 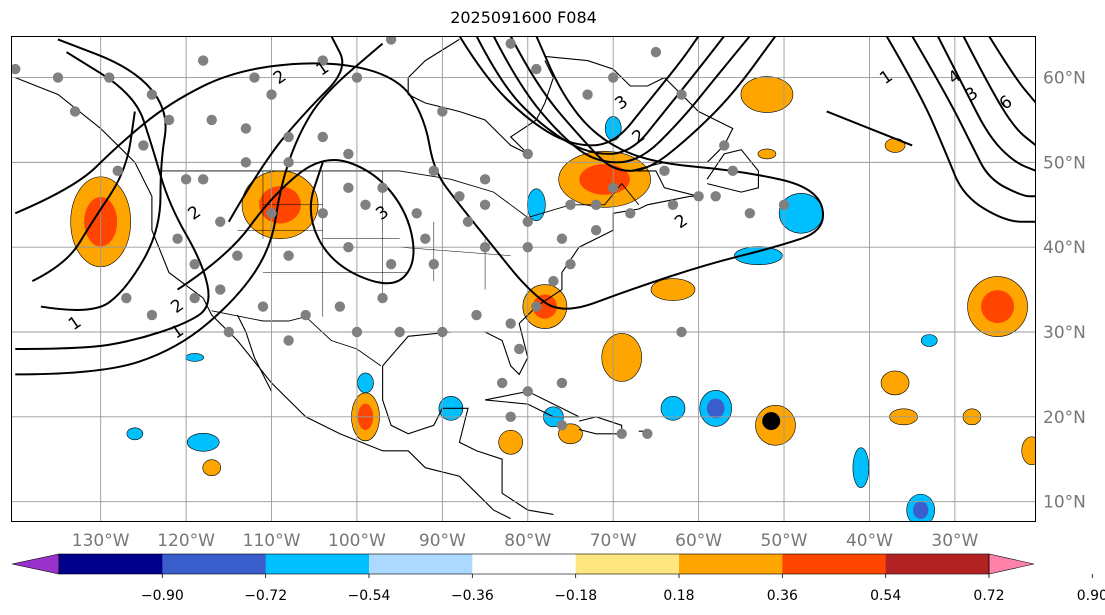 I want to click on colorbar-tick-label: 0.36, so click(x=782, y=596).